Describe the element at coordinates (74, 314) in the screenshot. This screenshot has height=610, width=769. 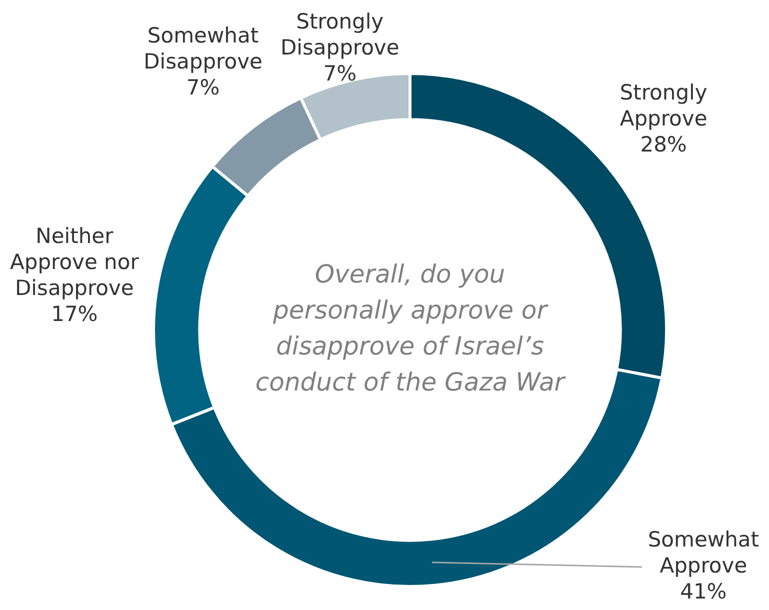
I see `data-label: 17%` at that location.